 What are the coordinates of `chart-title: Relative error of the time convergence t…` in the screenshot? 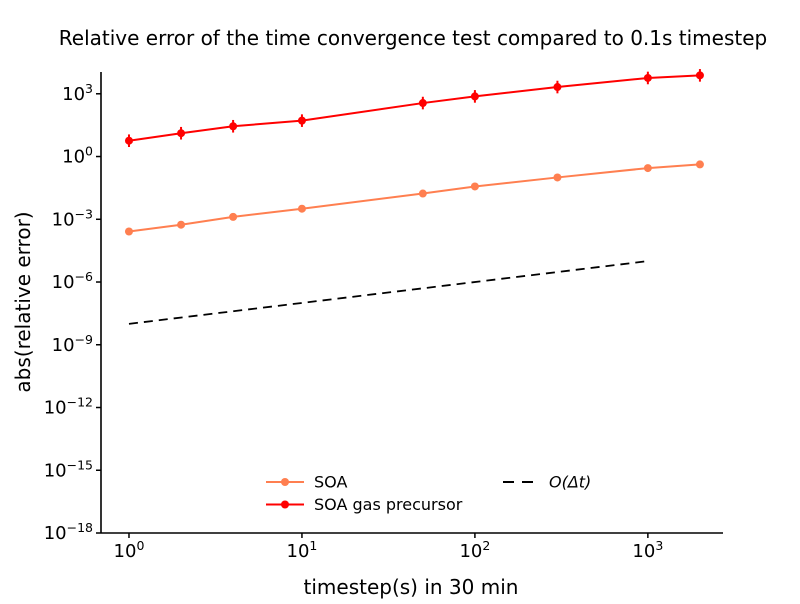 It's located at (413, 38).